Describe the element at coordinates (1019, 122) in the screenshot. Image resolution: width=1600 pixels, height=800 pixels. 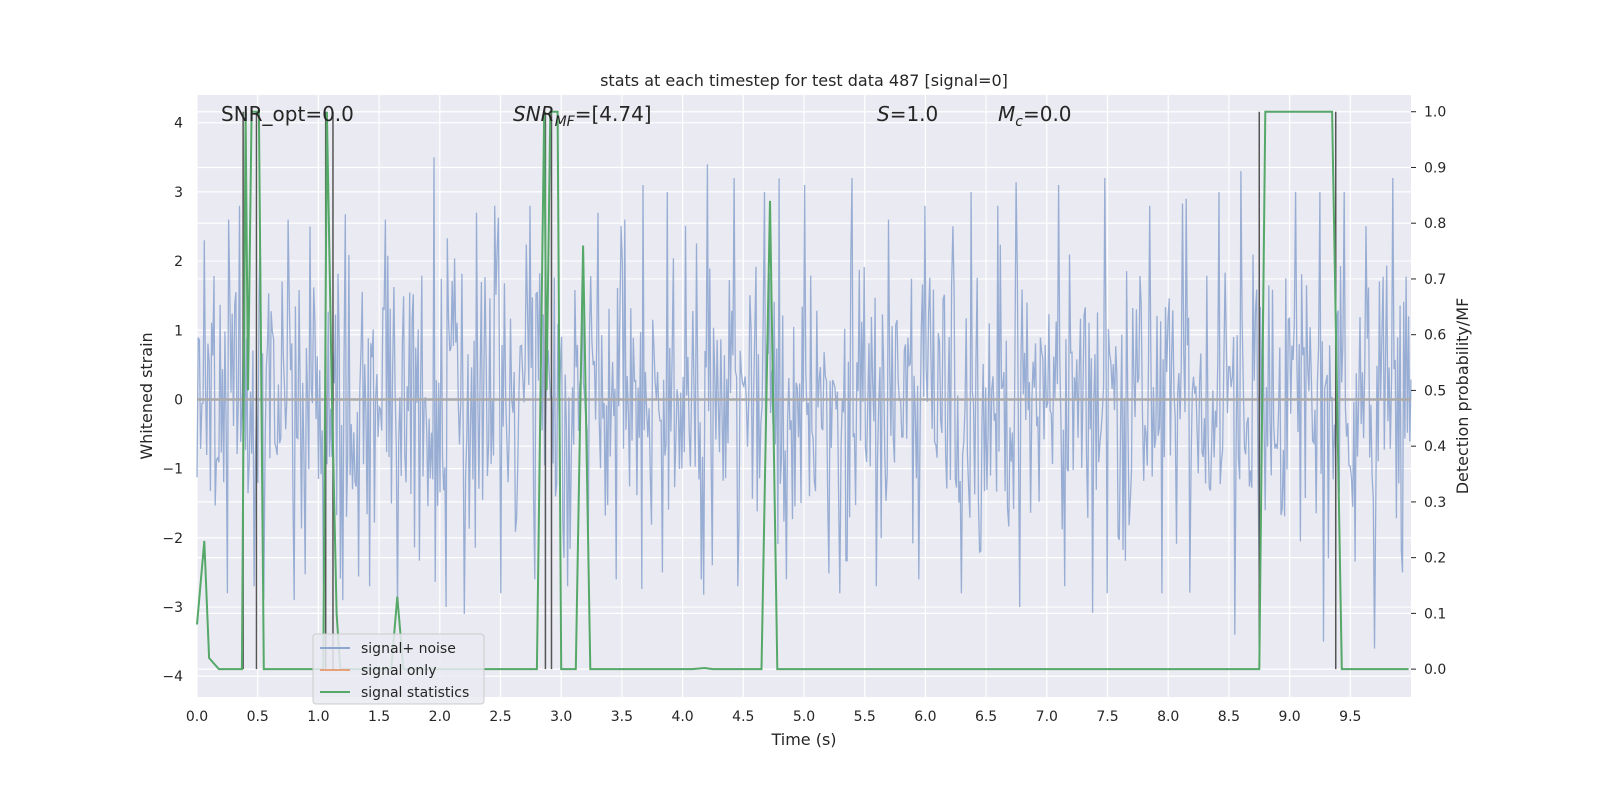
I see `annotation-mc-subscript: c` at that location.